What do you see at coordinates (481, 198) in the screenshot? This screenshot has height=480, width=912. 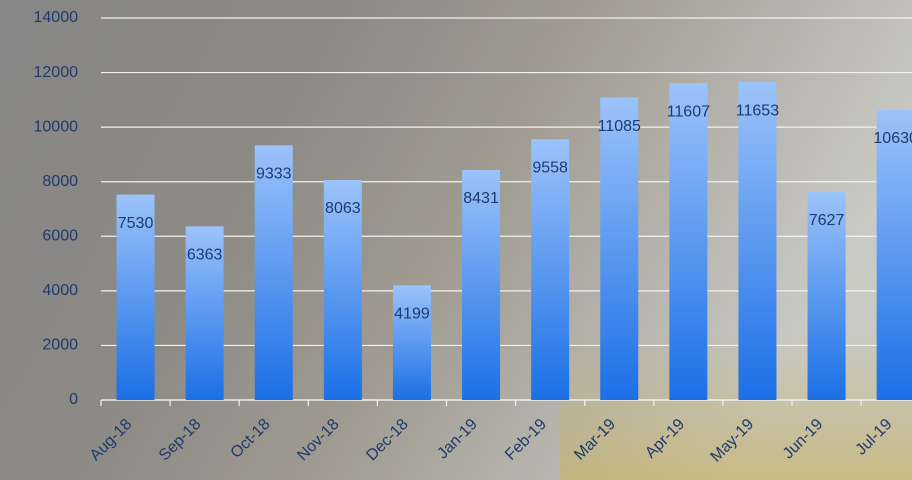 I see `value-label: 8431` at bounding box center [481, 198].